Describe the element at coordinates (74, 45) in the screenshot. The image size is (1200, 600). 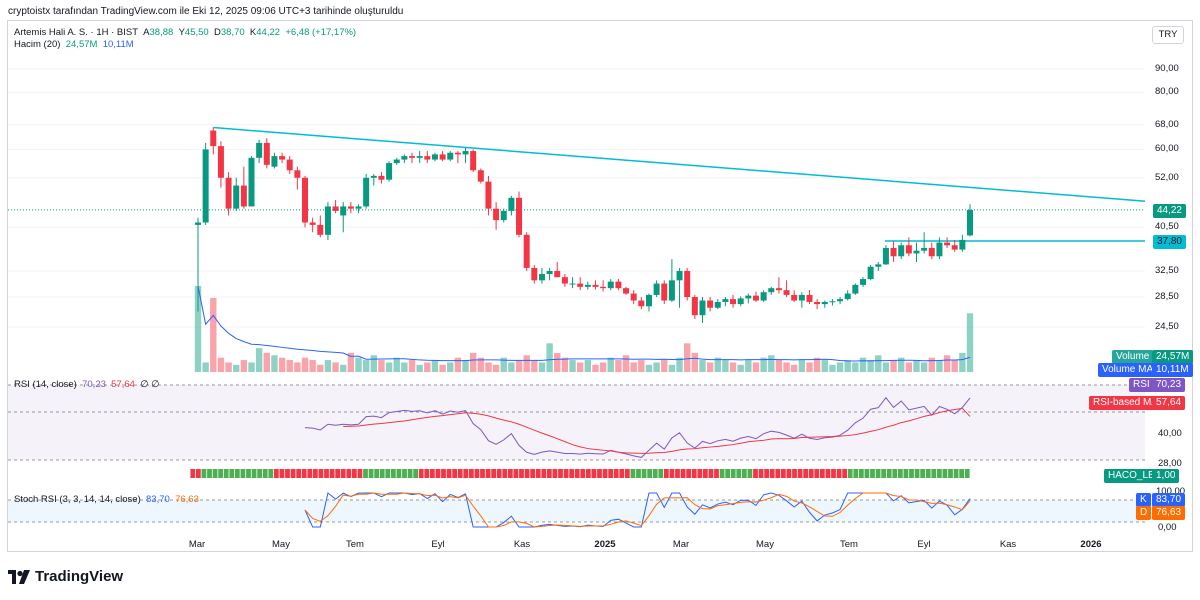
I see `volume-legend: Hacim (20) 24,57M 10,11M` at that location.